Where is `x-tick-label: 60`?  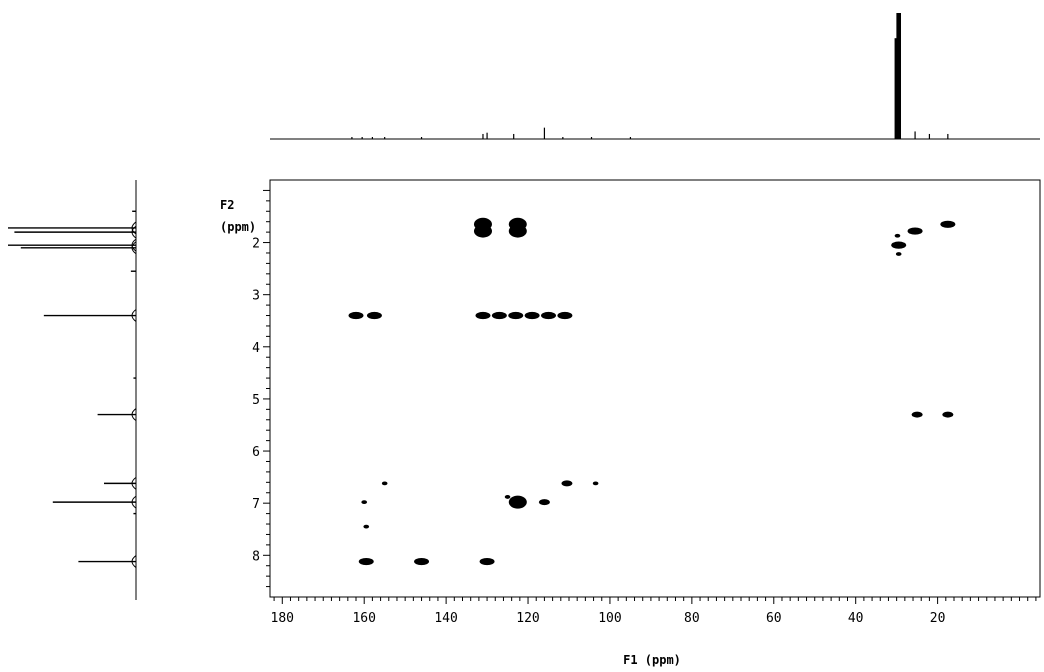
x-tick-label: 60 is located at coordinates (774, 618).